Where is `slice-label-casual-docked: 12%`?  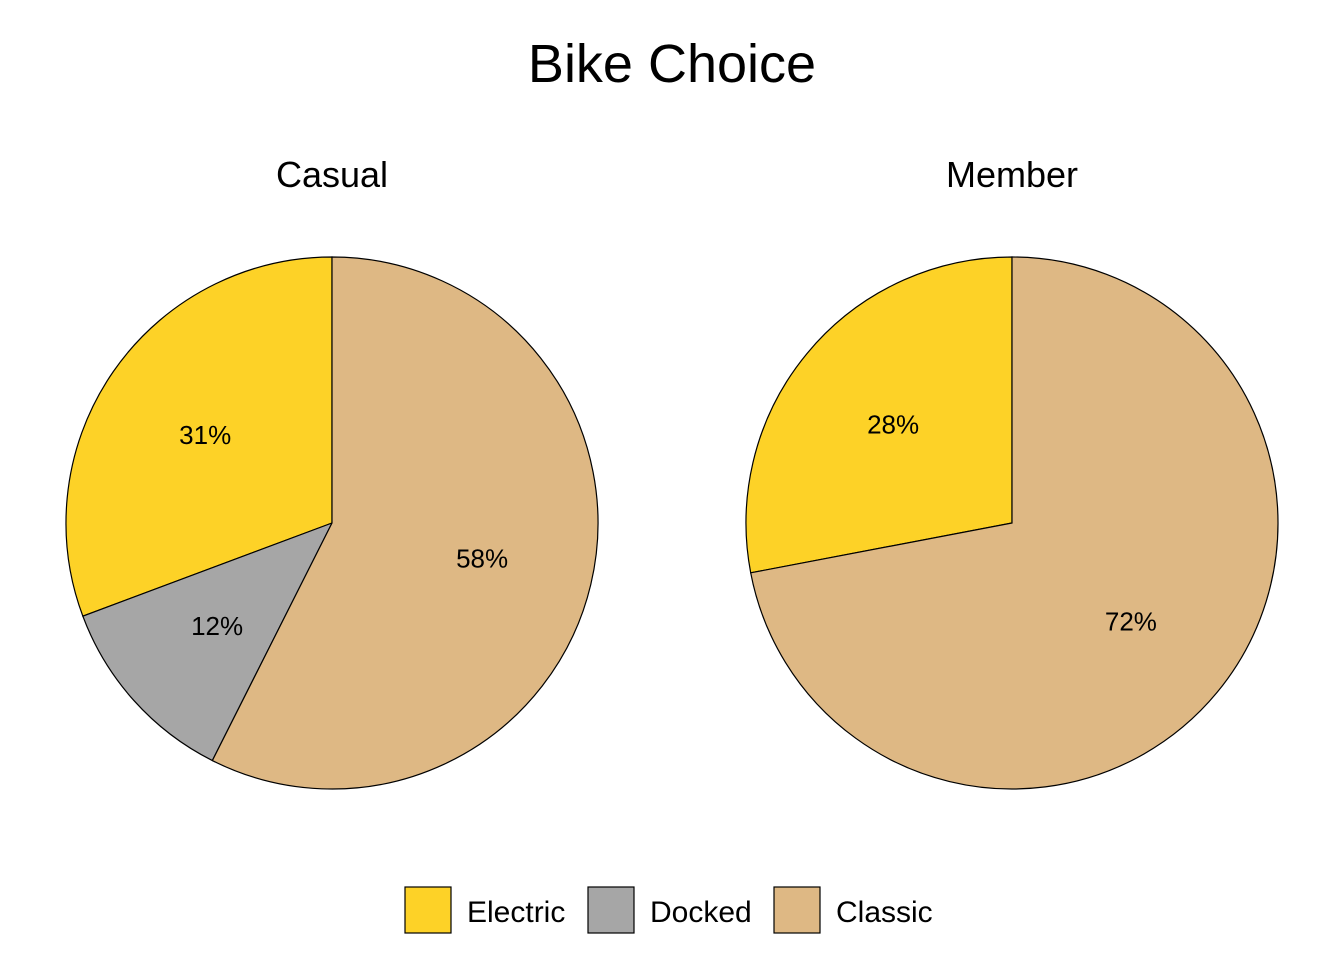 slice-label-casual-docked: 12% is located at coordinates (217, 626).